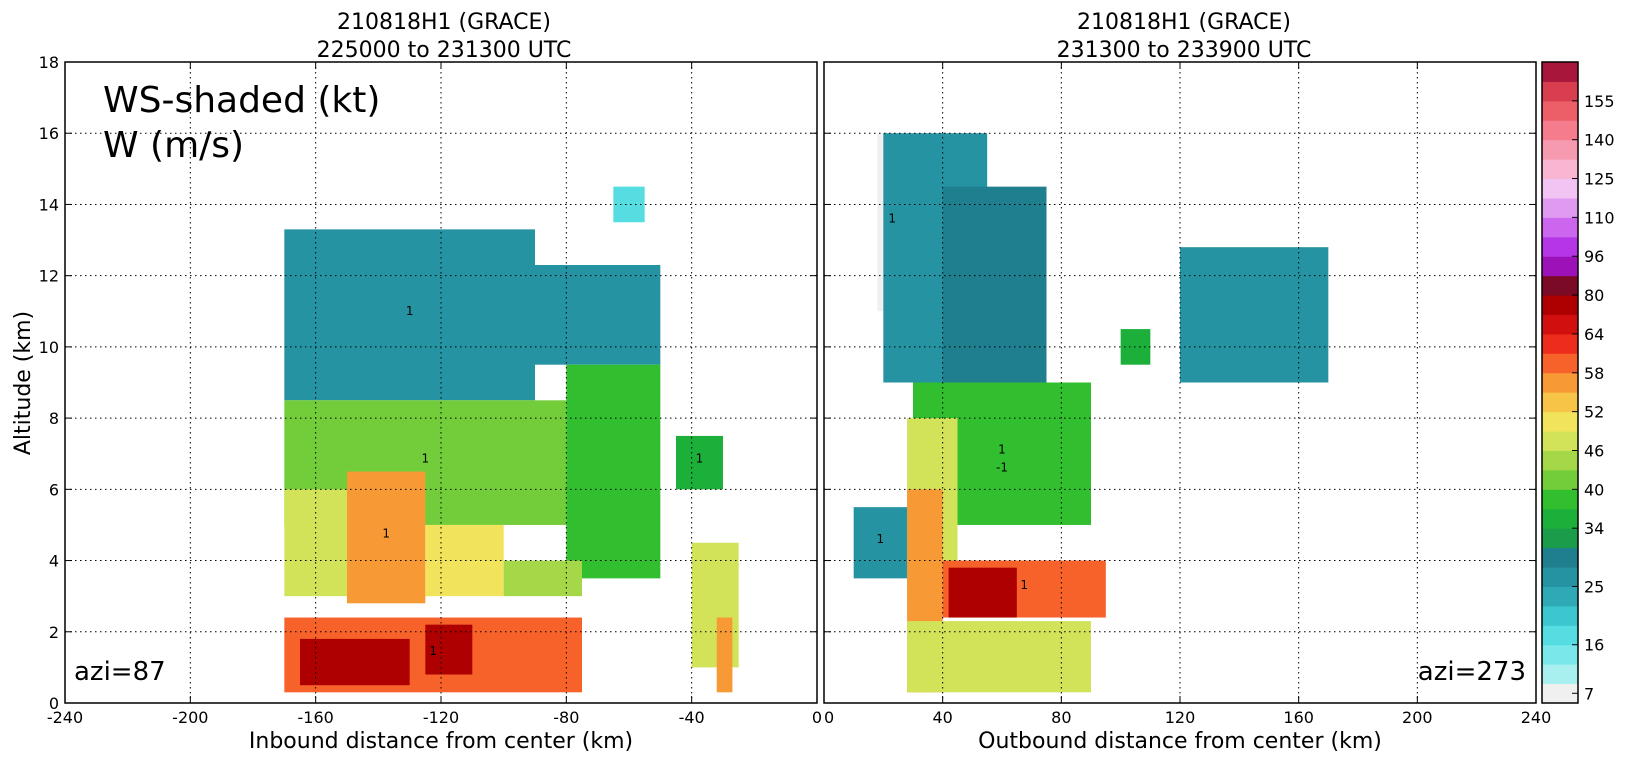  What do you see at coordinates (54, 632) in the screenshot?
I see `left-y-tick-label-1: 2` at bounding box center [54, 632].